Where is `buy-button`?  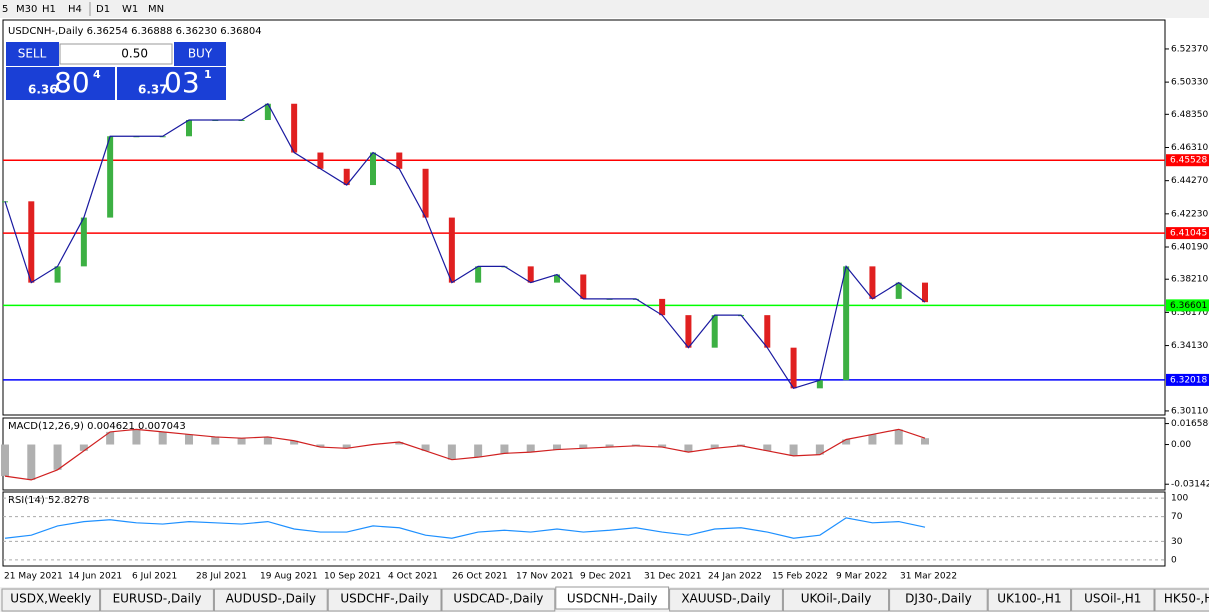
buy-button is located at coordinates (200, 54).